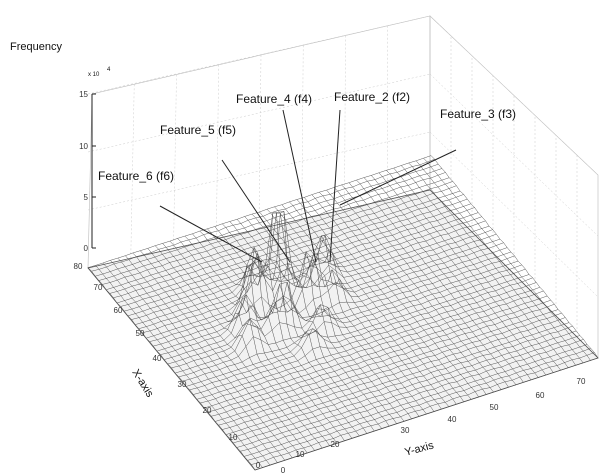  Describe the element at coordinates (398, 177) in the screenshot. I see `annotation-arrow-f3` at that location.